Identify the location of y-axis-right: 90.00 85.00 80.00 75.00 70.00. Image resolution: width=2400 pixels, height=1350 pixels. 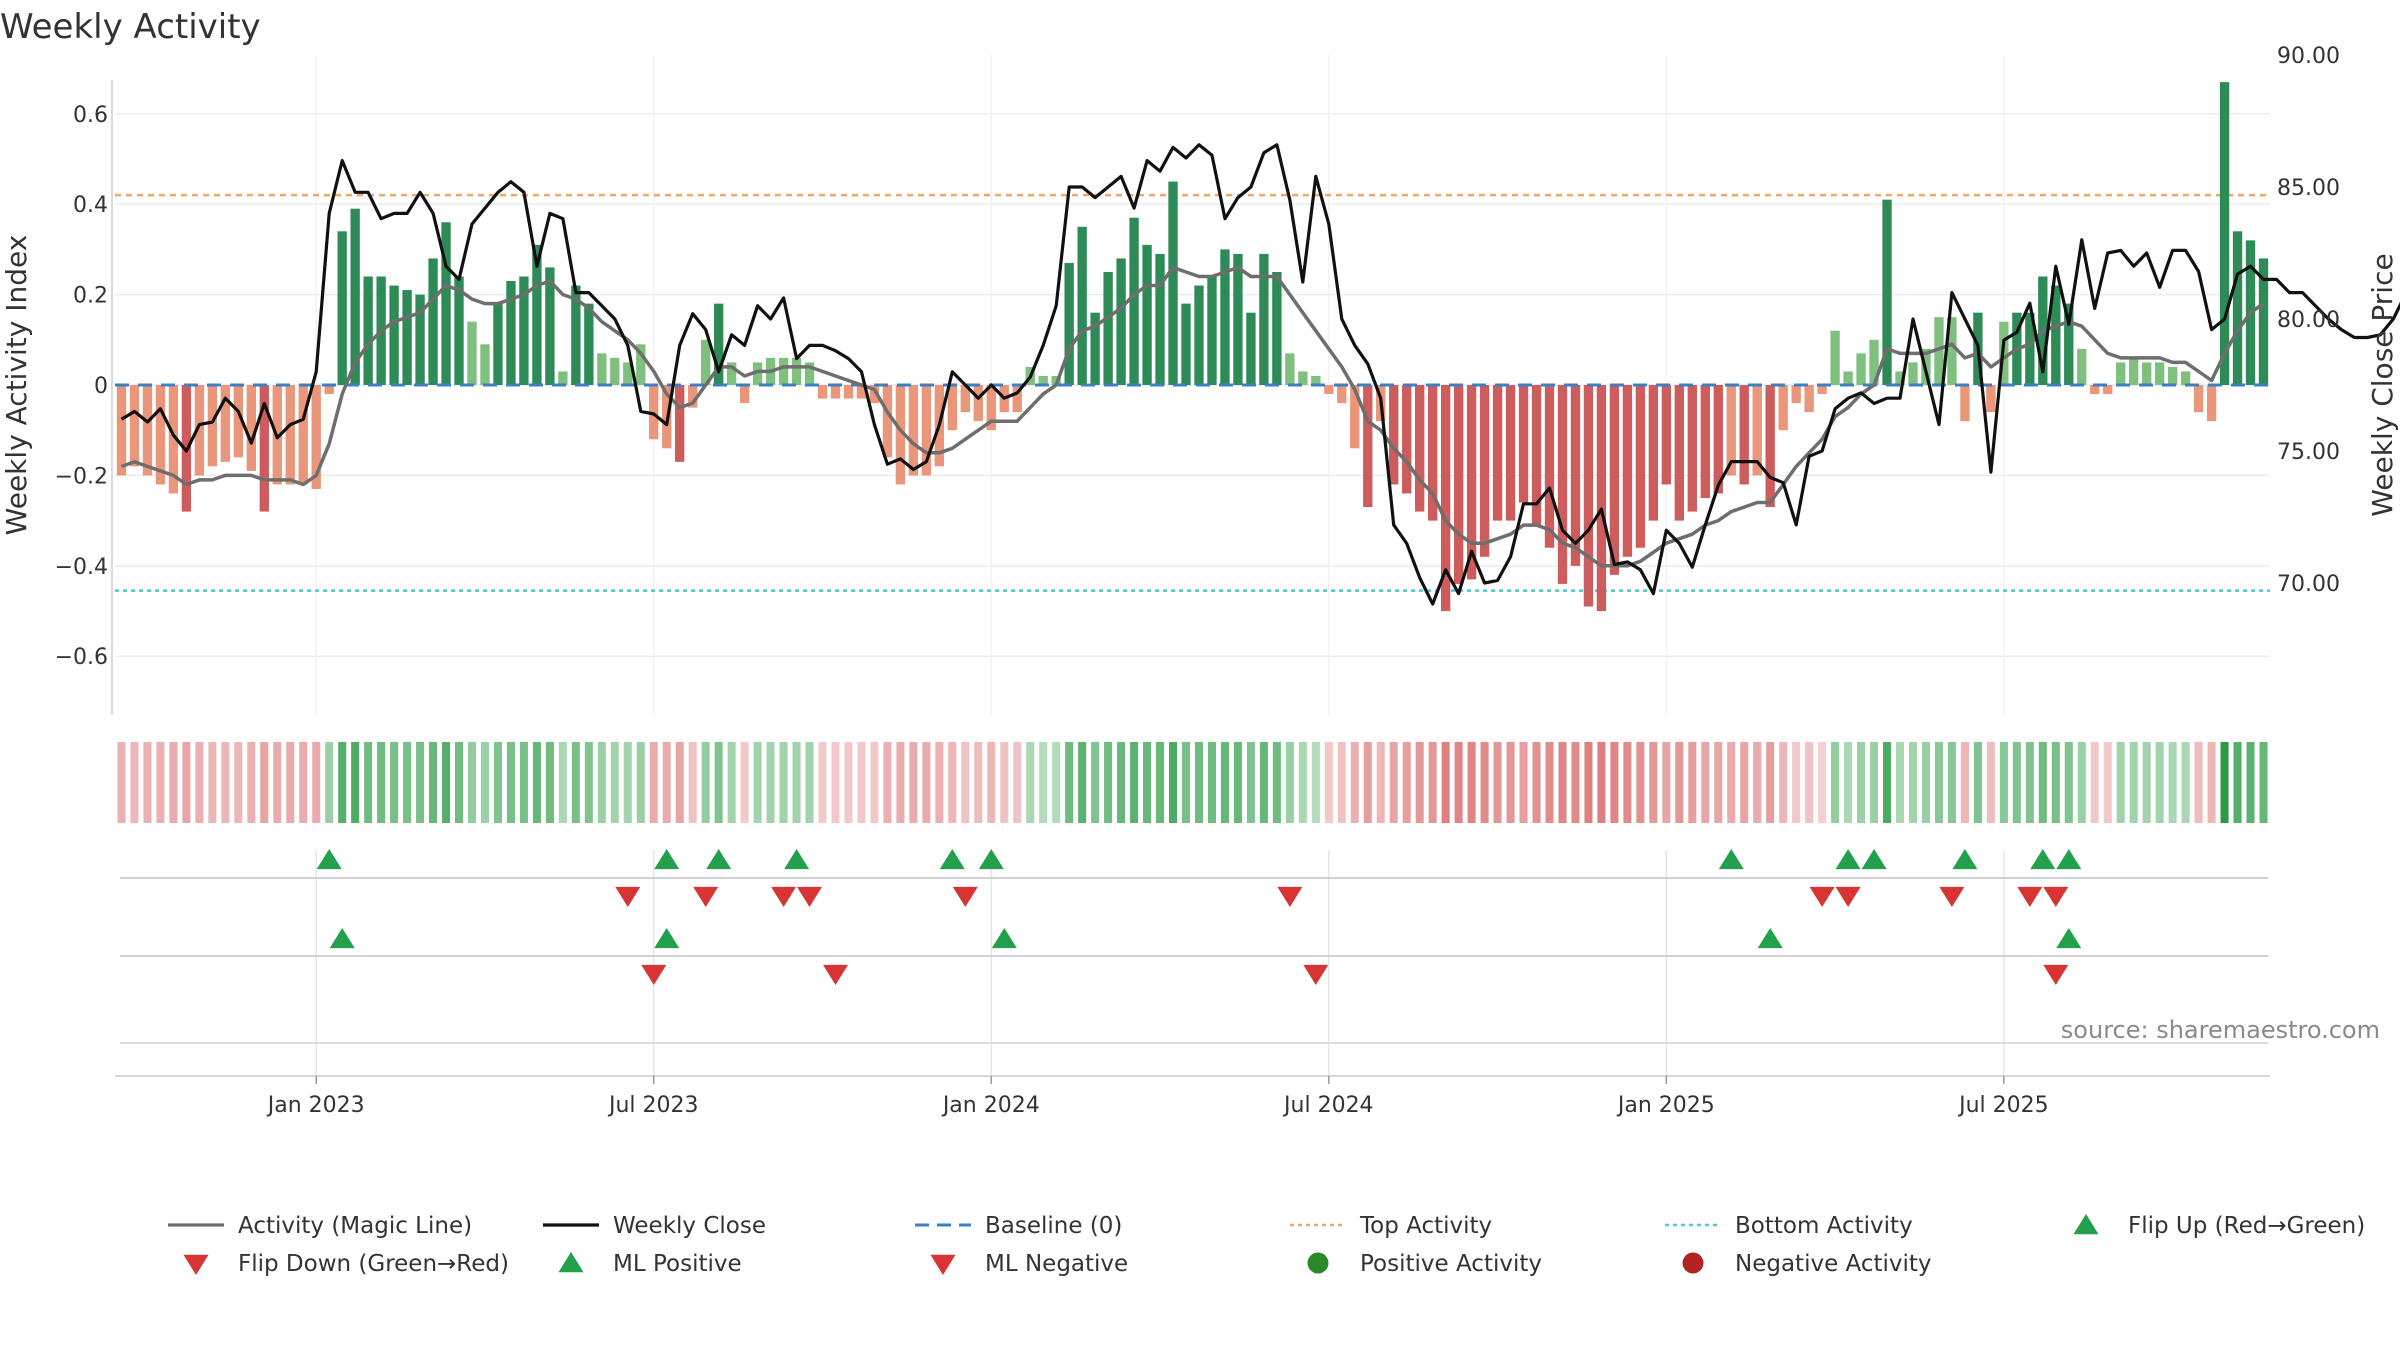
(2308, 320).